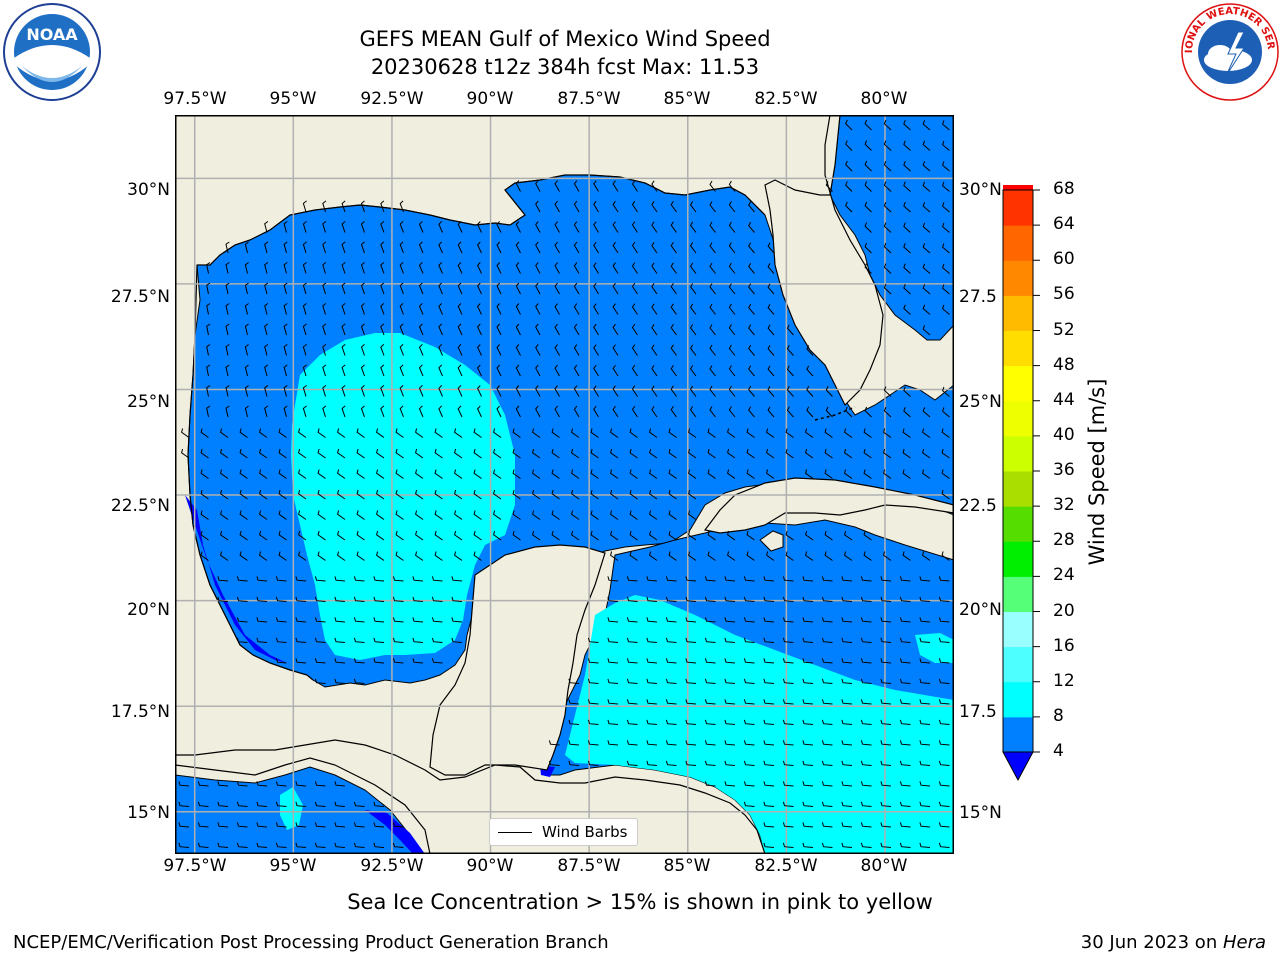 The image size is (1280, 960). I want to click on colorbar-tick-label: 28, so click(1064, 540).